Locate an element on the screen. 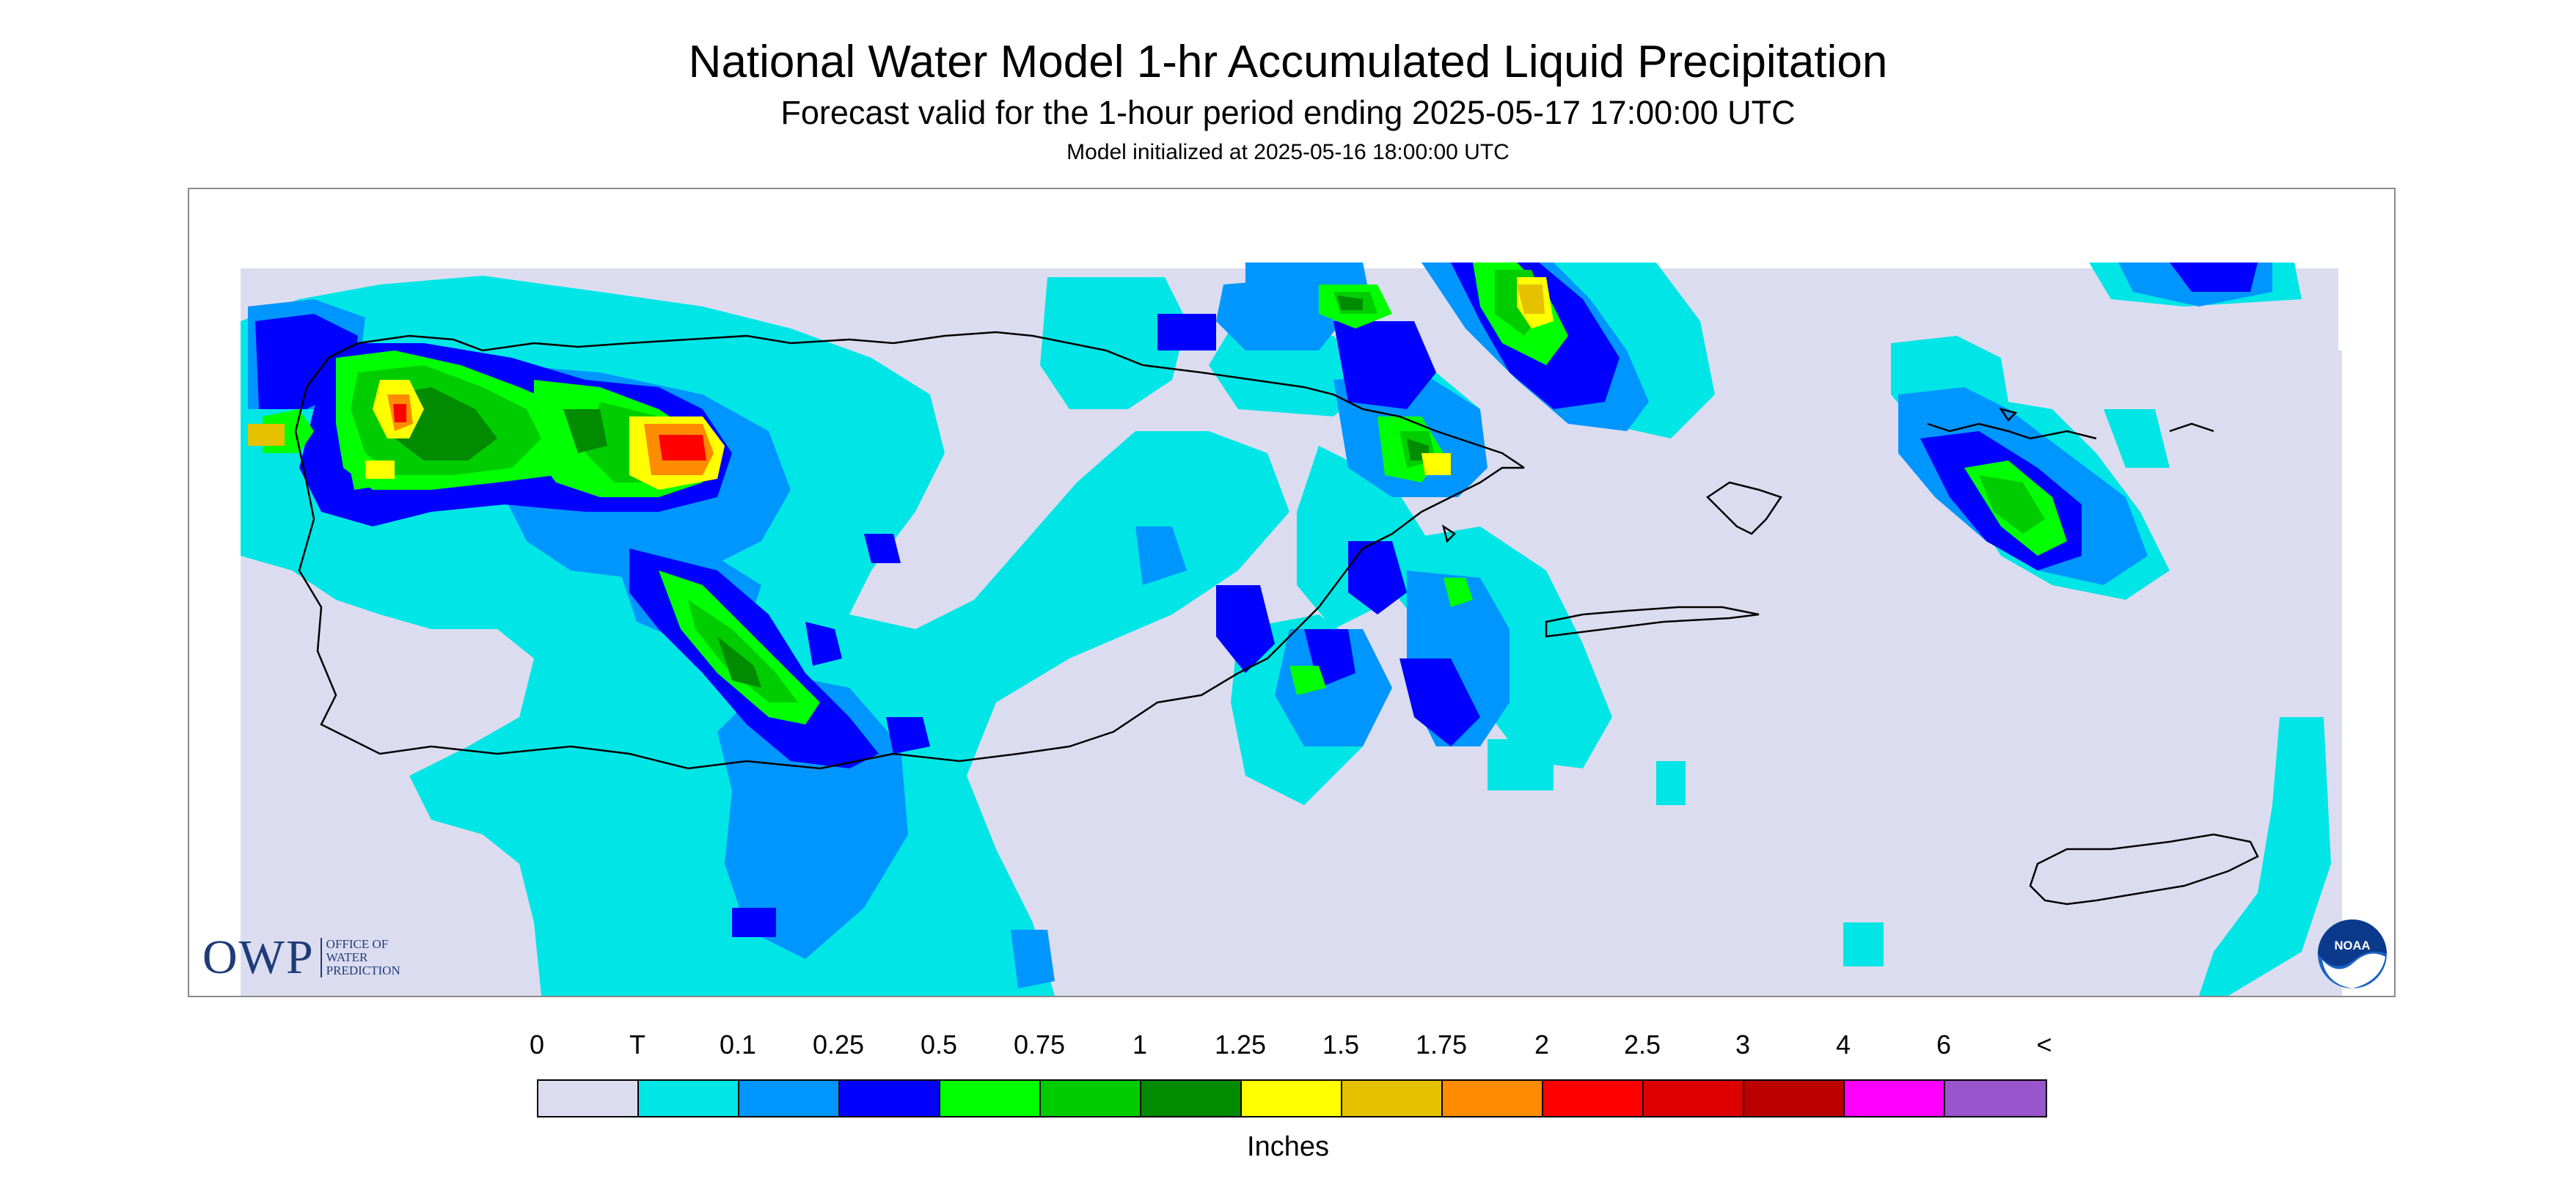 The height and width of the screenshot is (1182, 2576). owp-logo-text: OFFICE OF WATER PREDICTION is located at coordinates (360, 957).